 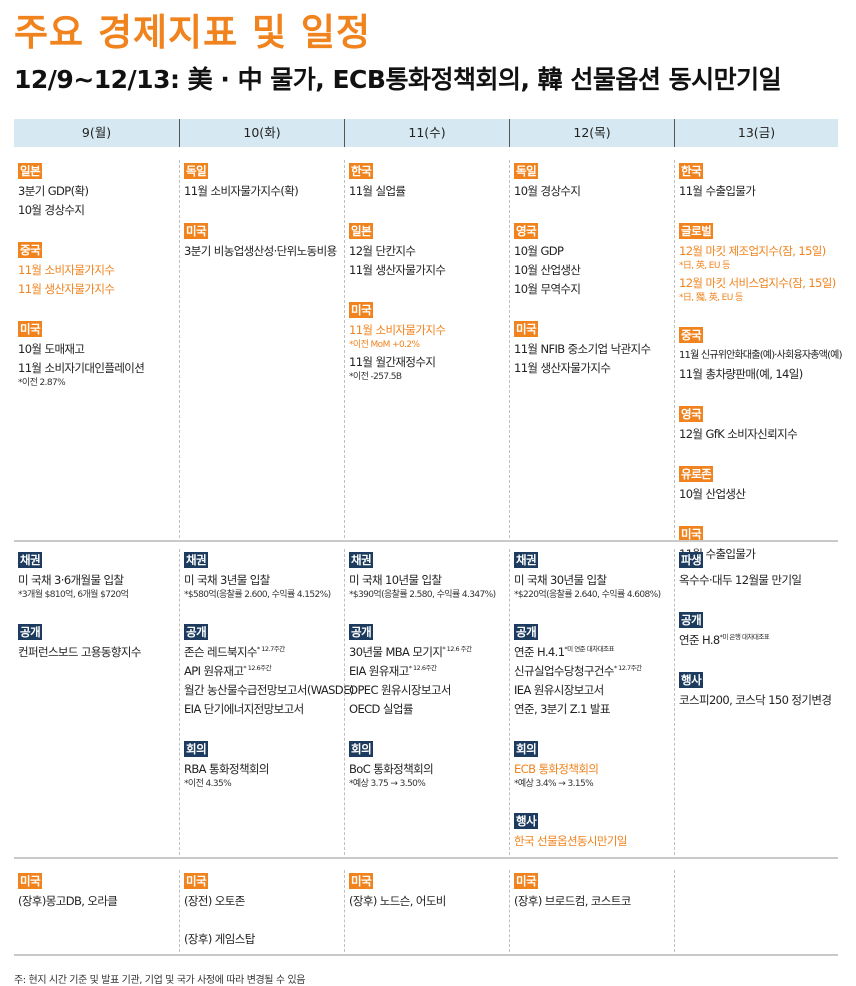 I want to click on event-text: 11월 총차량판매(예, 14일), so click(x=741, y=374).